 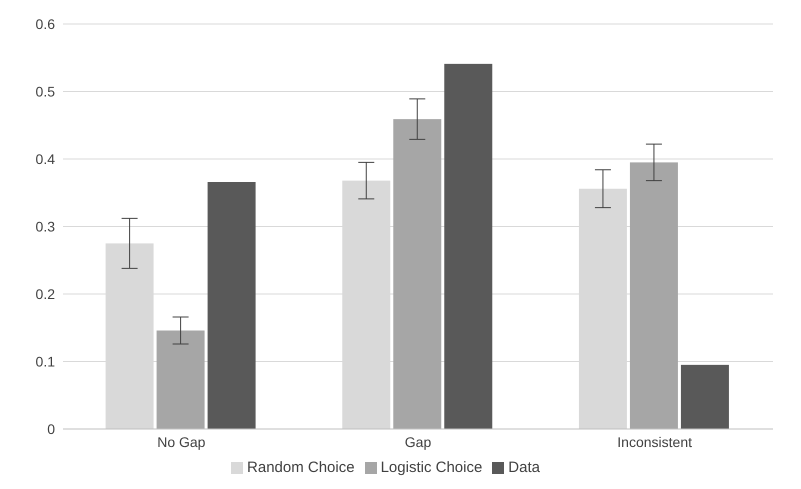 I want to click on legend-label: Random Choice, so click(x=301, y=467).